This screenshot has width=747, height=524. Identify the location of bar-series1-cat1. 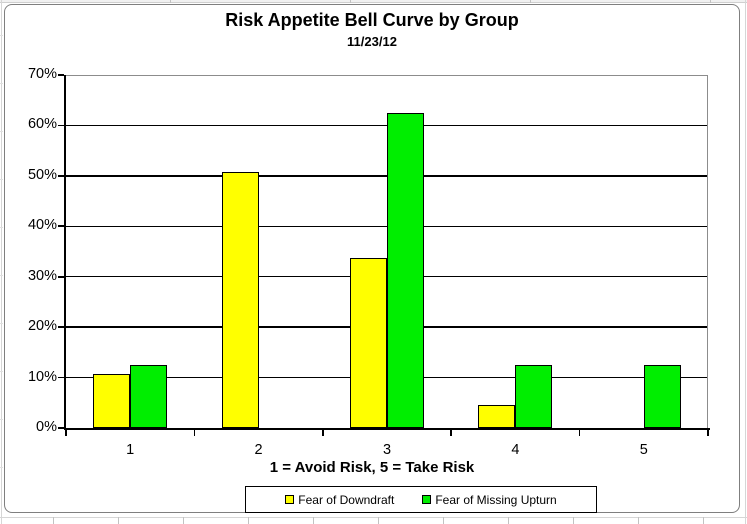
(112, 401).